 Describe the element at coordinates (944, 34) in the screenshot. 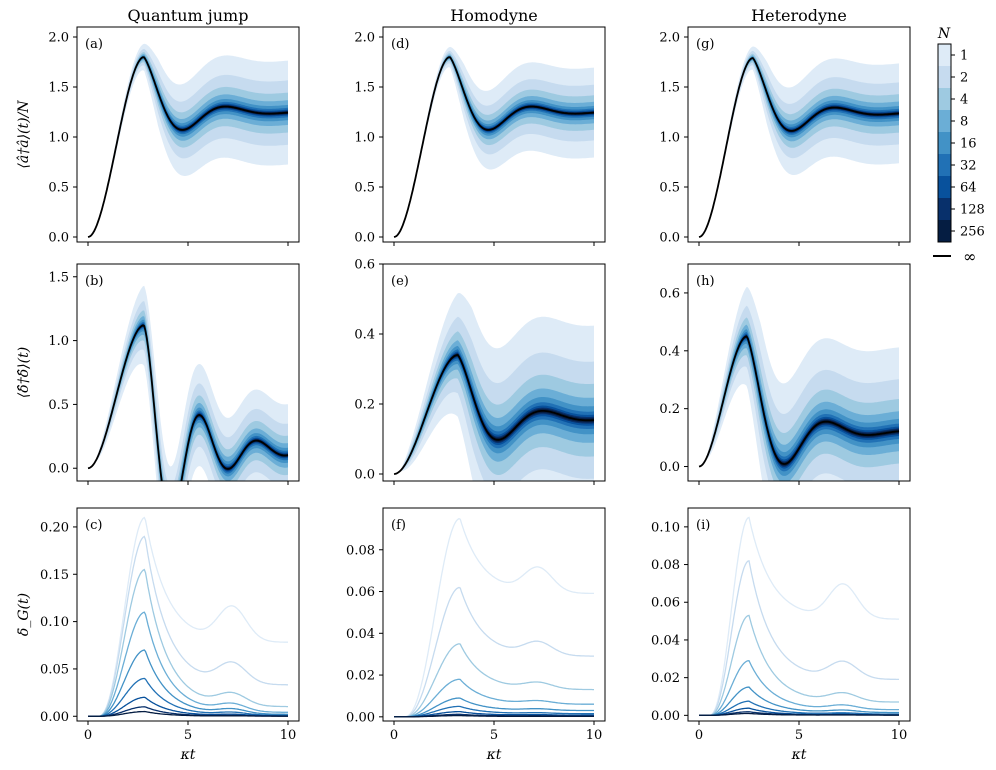

I see `colorbar-title: N` at that location.